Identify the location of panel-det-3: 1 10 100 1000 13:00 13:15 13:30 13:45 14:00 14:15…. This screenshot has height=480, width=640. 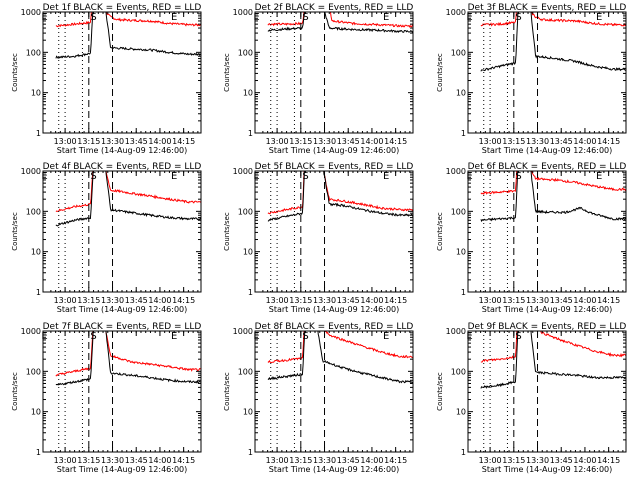
(531, 79).